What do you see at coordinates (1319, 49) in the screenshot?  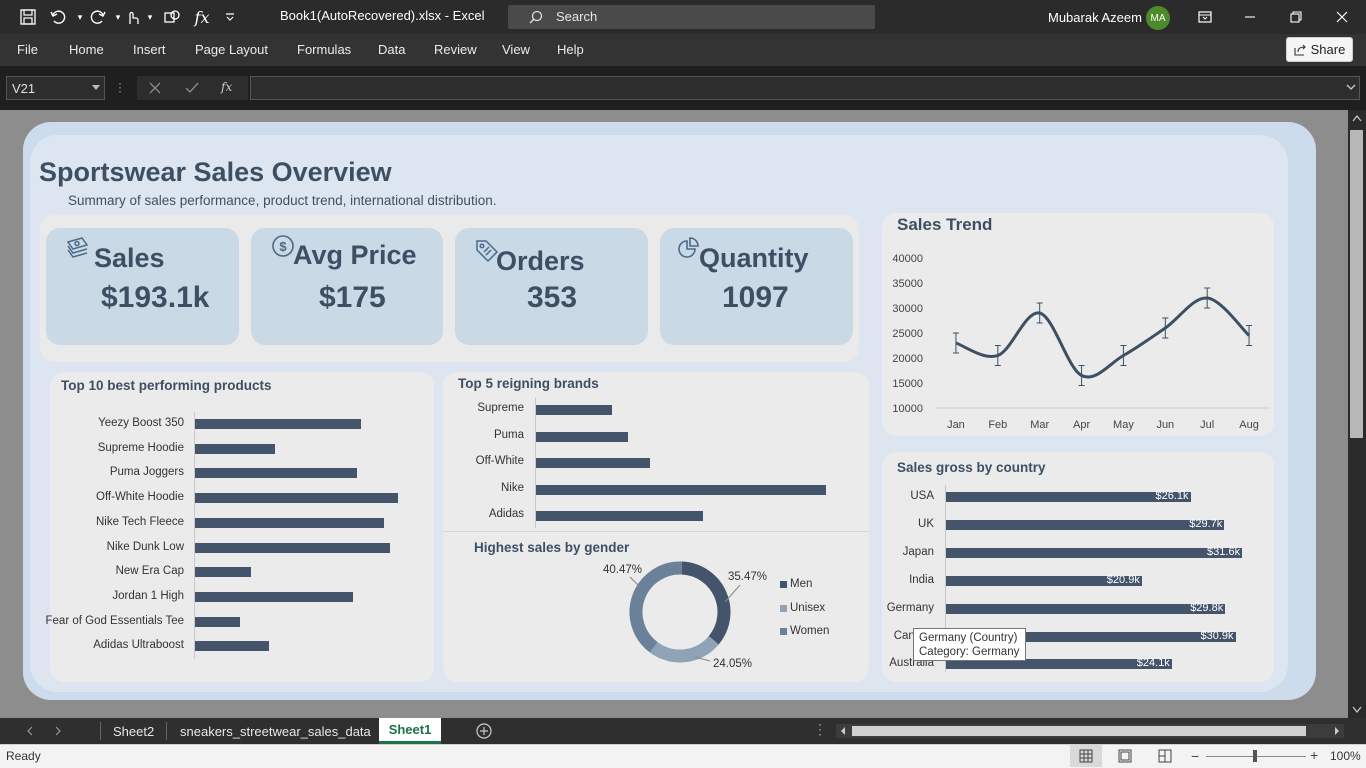 I see `share-button: Share` at bounding box center [1319, 49].